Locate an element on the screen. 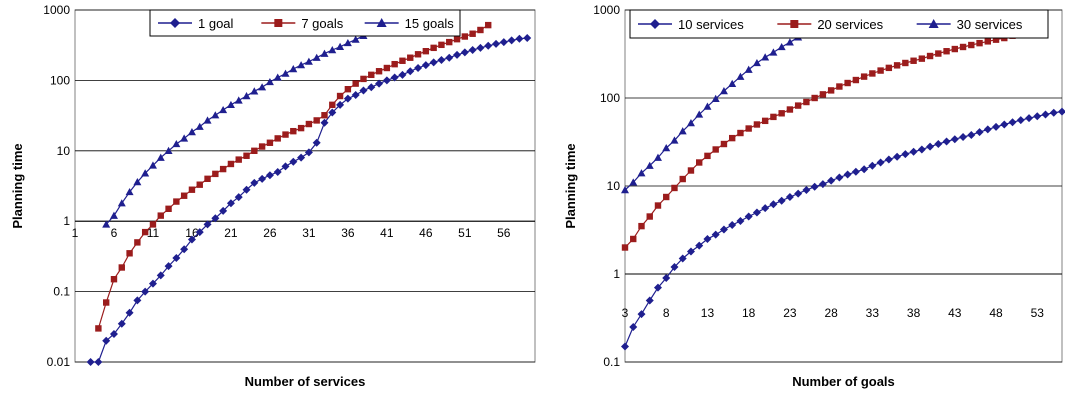  x-tick-label: 31 is located at coordinates (309, 233).